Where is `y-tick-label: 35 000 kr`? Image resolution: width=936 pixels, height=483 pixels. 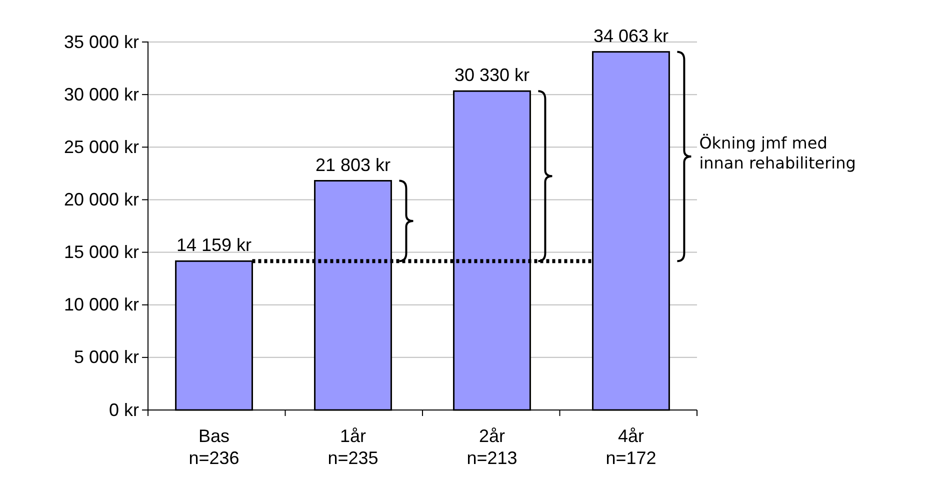 y-tick-label: 35 000 kr is located at coordinates (101, 42).